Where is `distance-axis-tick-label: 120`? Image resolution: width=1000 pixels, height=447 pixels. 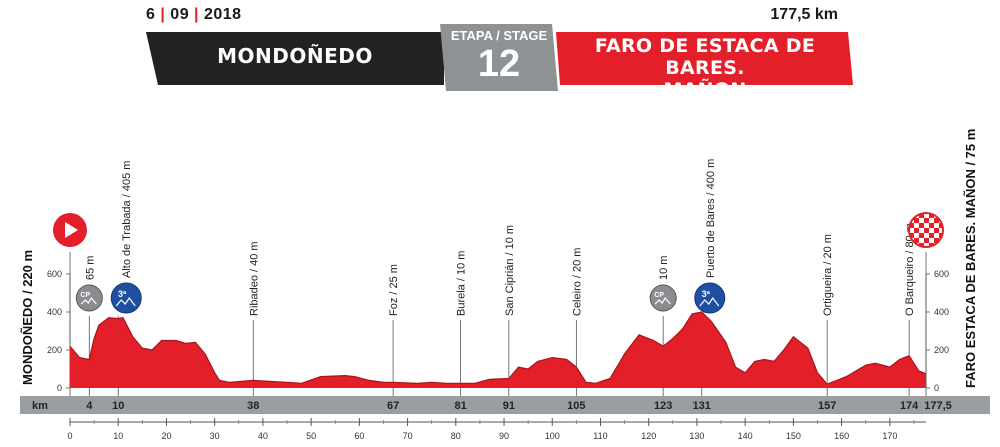 distance-axis-tick-label: 120 is located at coordinates (648, 436).